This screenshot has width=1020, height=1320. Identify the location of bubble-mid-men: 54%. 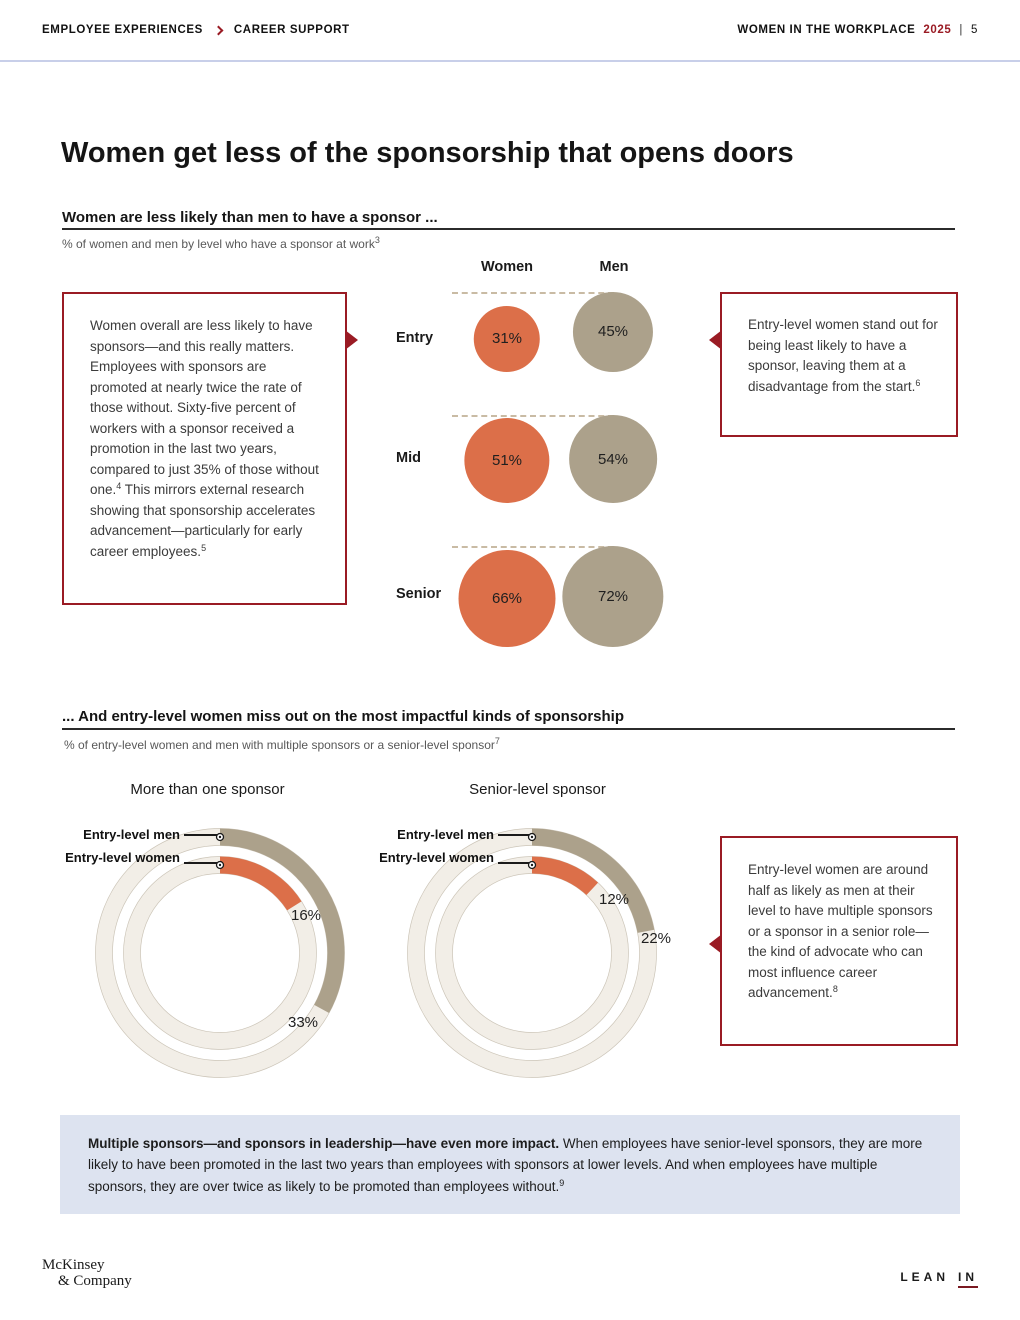
(613, 459).